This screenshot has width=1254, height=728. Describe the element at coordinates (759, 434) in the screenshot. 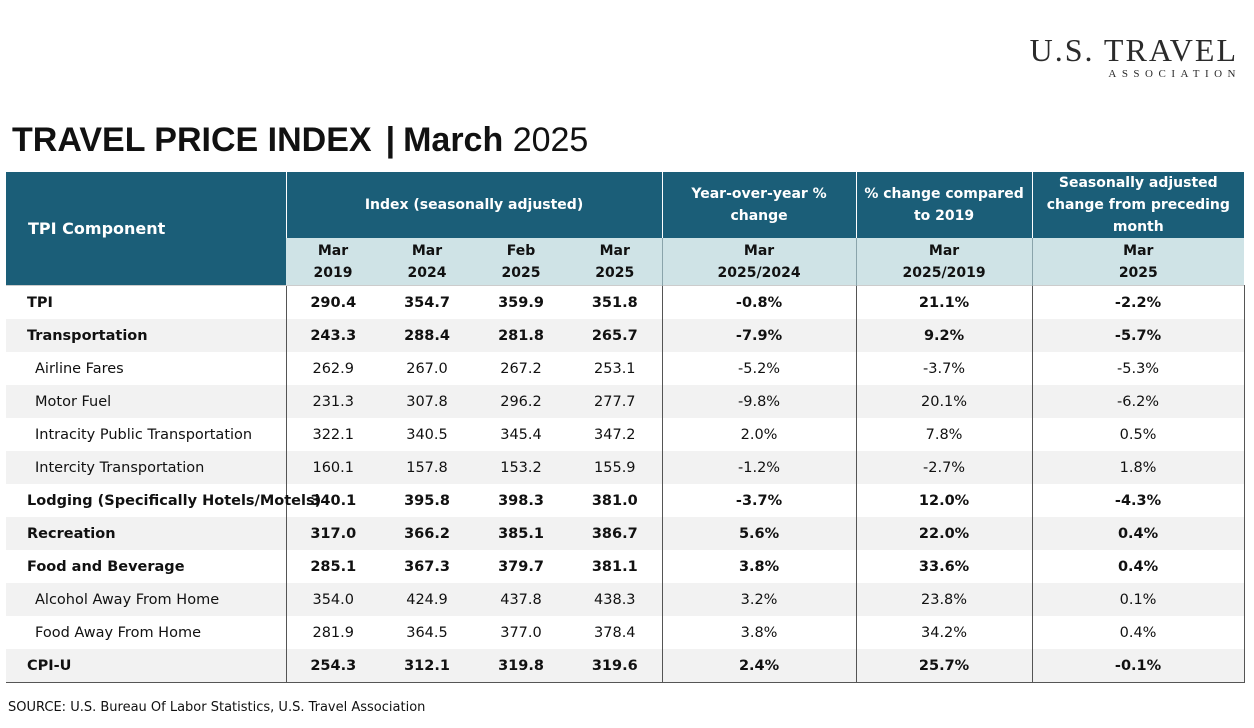

I see `table-cell: 2.0%` at that location.